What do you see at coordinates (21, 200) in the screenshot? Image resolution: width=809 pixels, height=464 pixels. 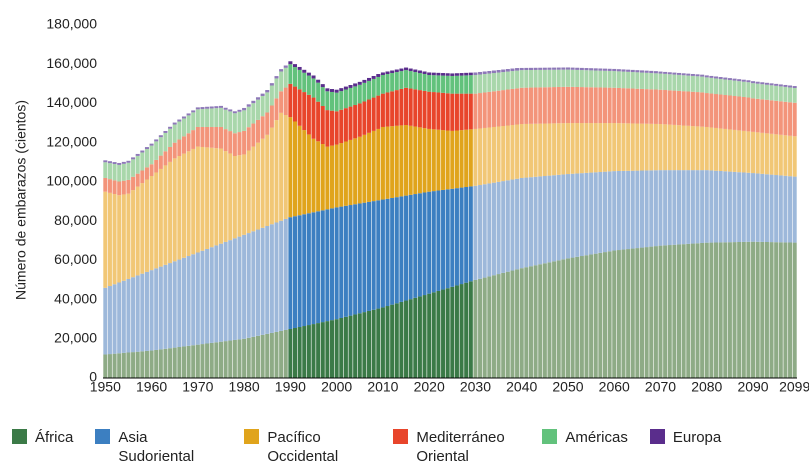 I see `y-axis-label: Número de embarazos (cientos)` at bounding box center [21, 200].